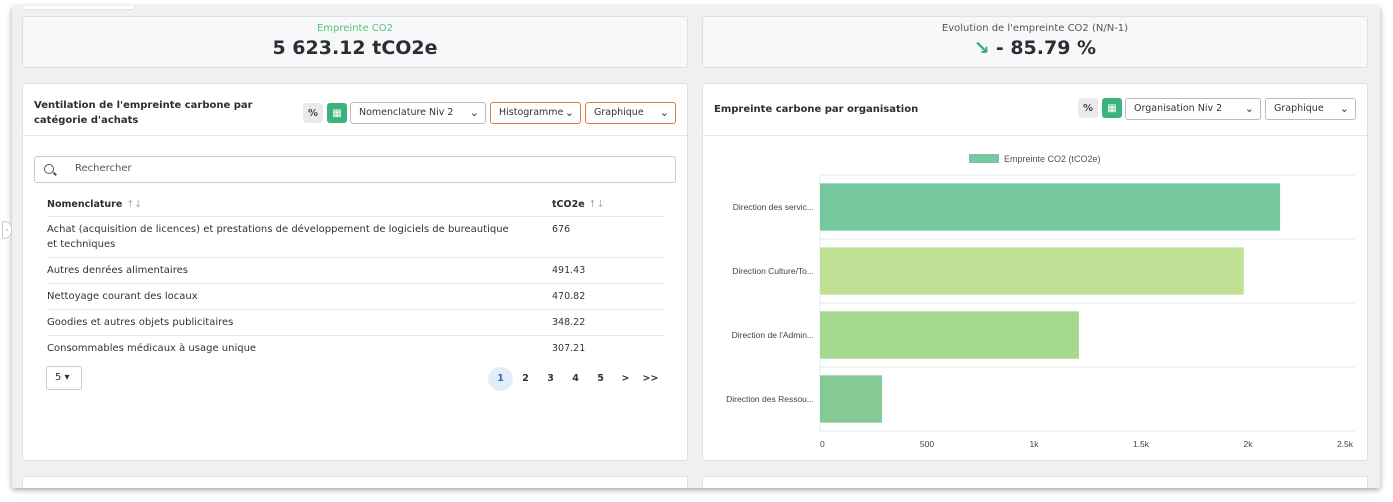 This screenshot has height=502, width=1393. Describe the element at coordinates (927, 444) in the screenshot. I see `x-tick-label: 500` at that location.